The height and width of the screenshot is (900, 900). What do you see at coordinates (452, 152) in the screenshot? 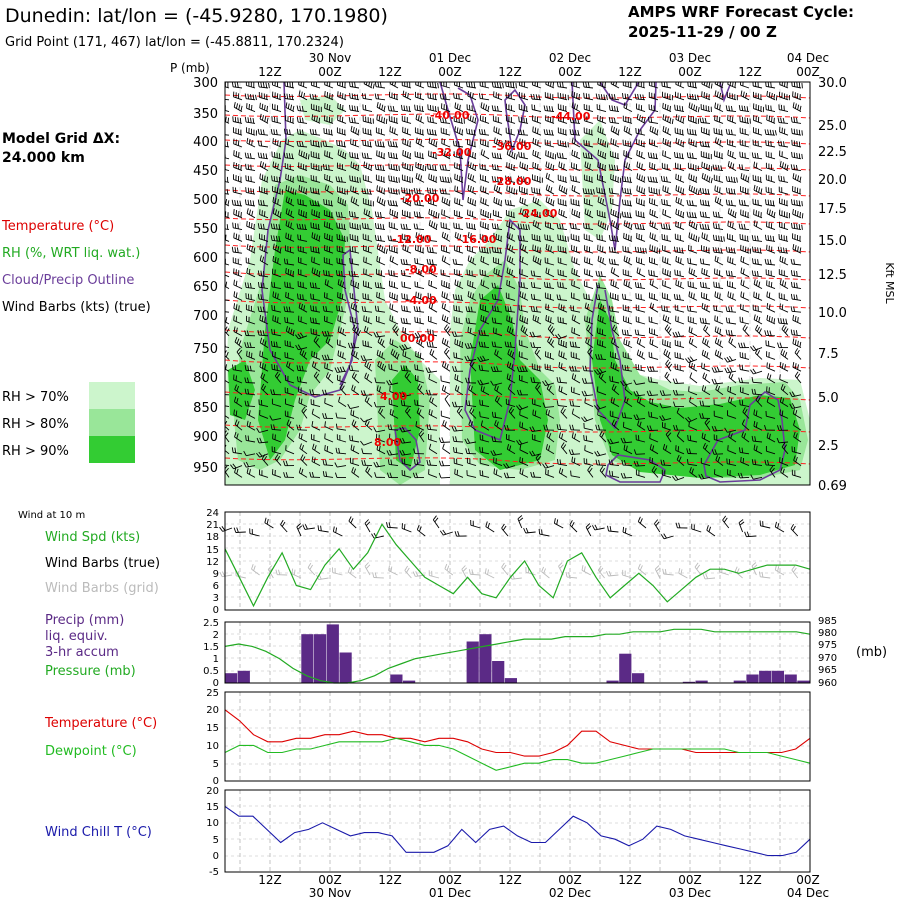
I see `temp-label: -32.00` at bounding box center [452, 152].